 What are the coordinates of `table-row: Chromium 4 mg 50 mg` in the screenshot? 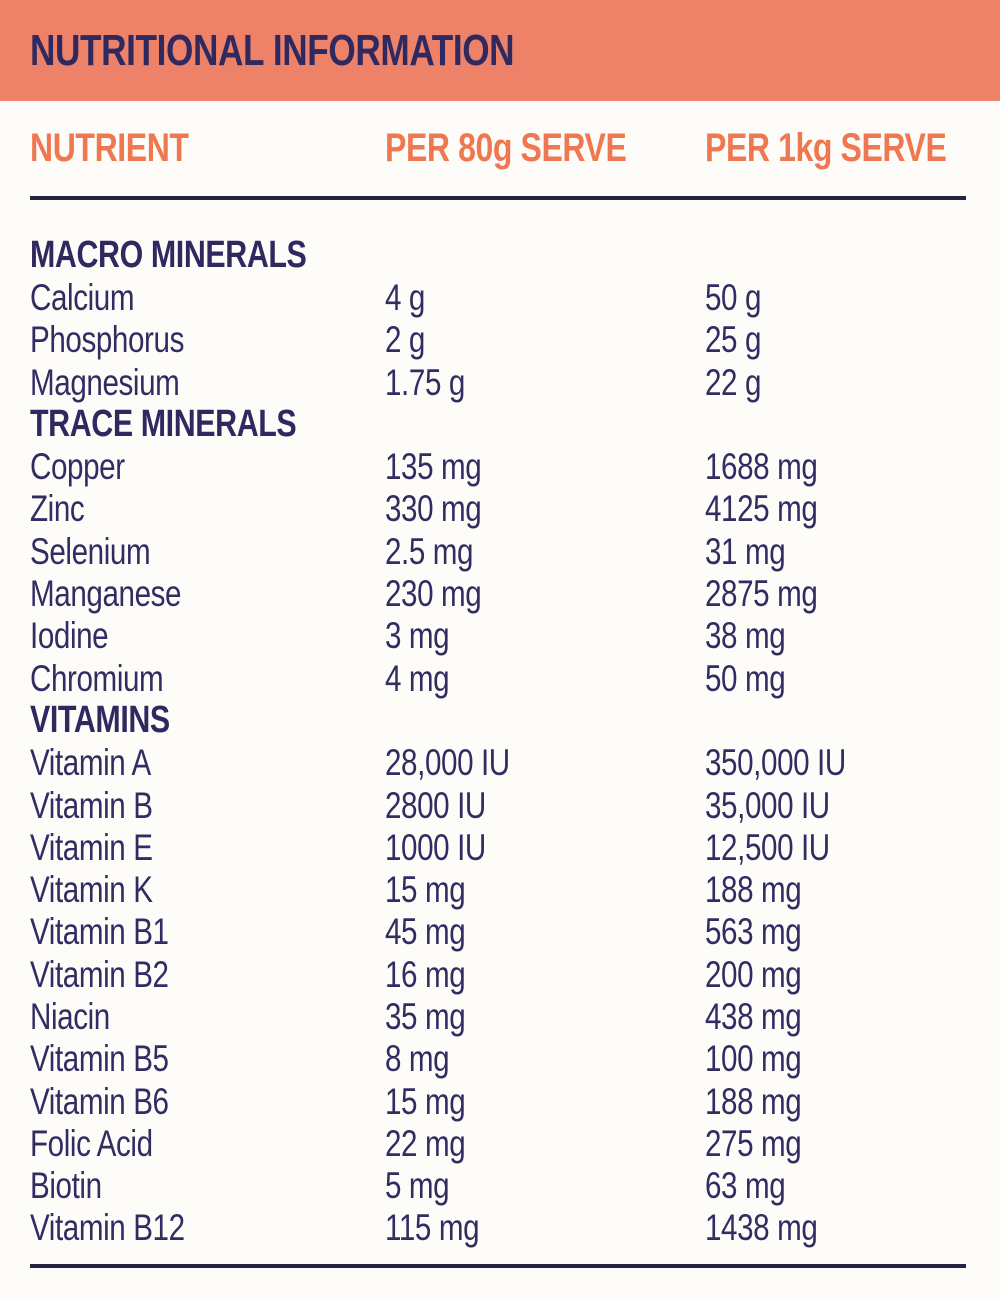 It's located at (498, 678).